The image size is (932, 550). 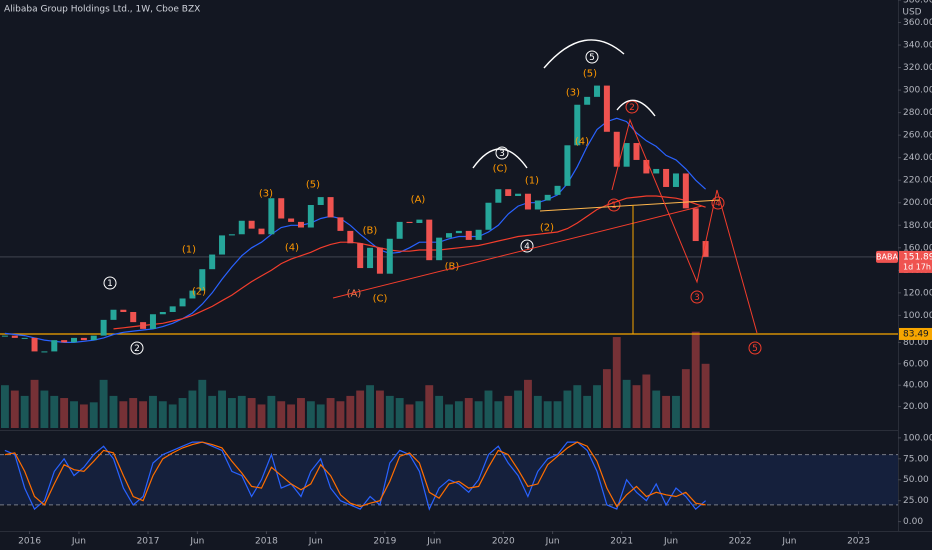 I want to click on axis-separator, so click(x=466, y=531).